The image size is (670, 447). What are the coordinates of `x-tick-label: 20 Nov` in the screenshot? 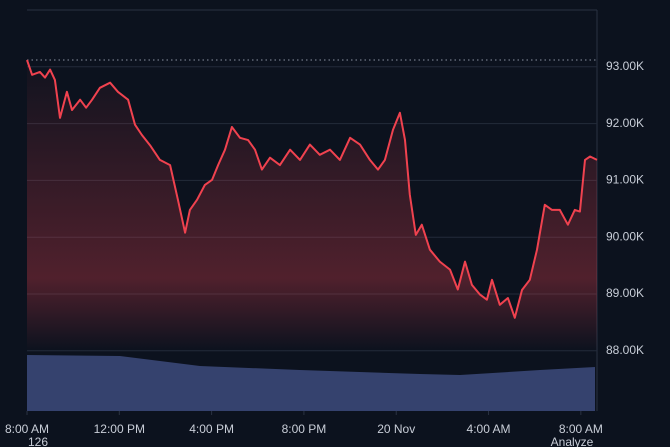 It's located at (396, 429).